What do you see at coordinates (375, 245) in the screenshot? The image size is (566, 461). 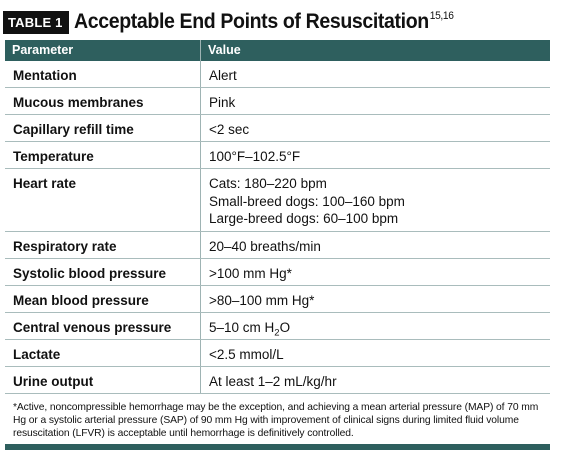 I see `row-value: 20–40 breaths/min` at bounding box center [375, 245].